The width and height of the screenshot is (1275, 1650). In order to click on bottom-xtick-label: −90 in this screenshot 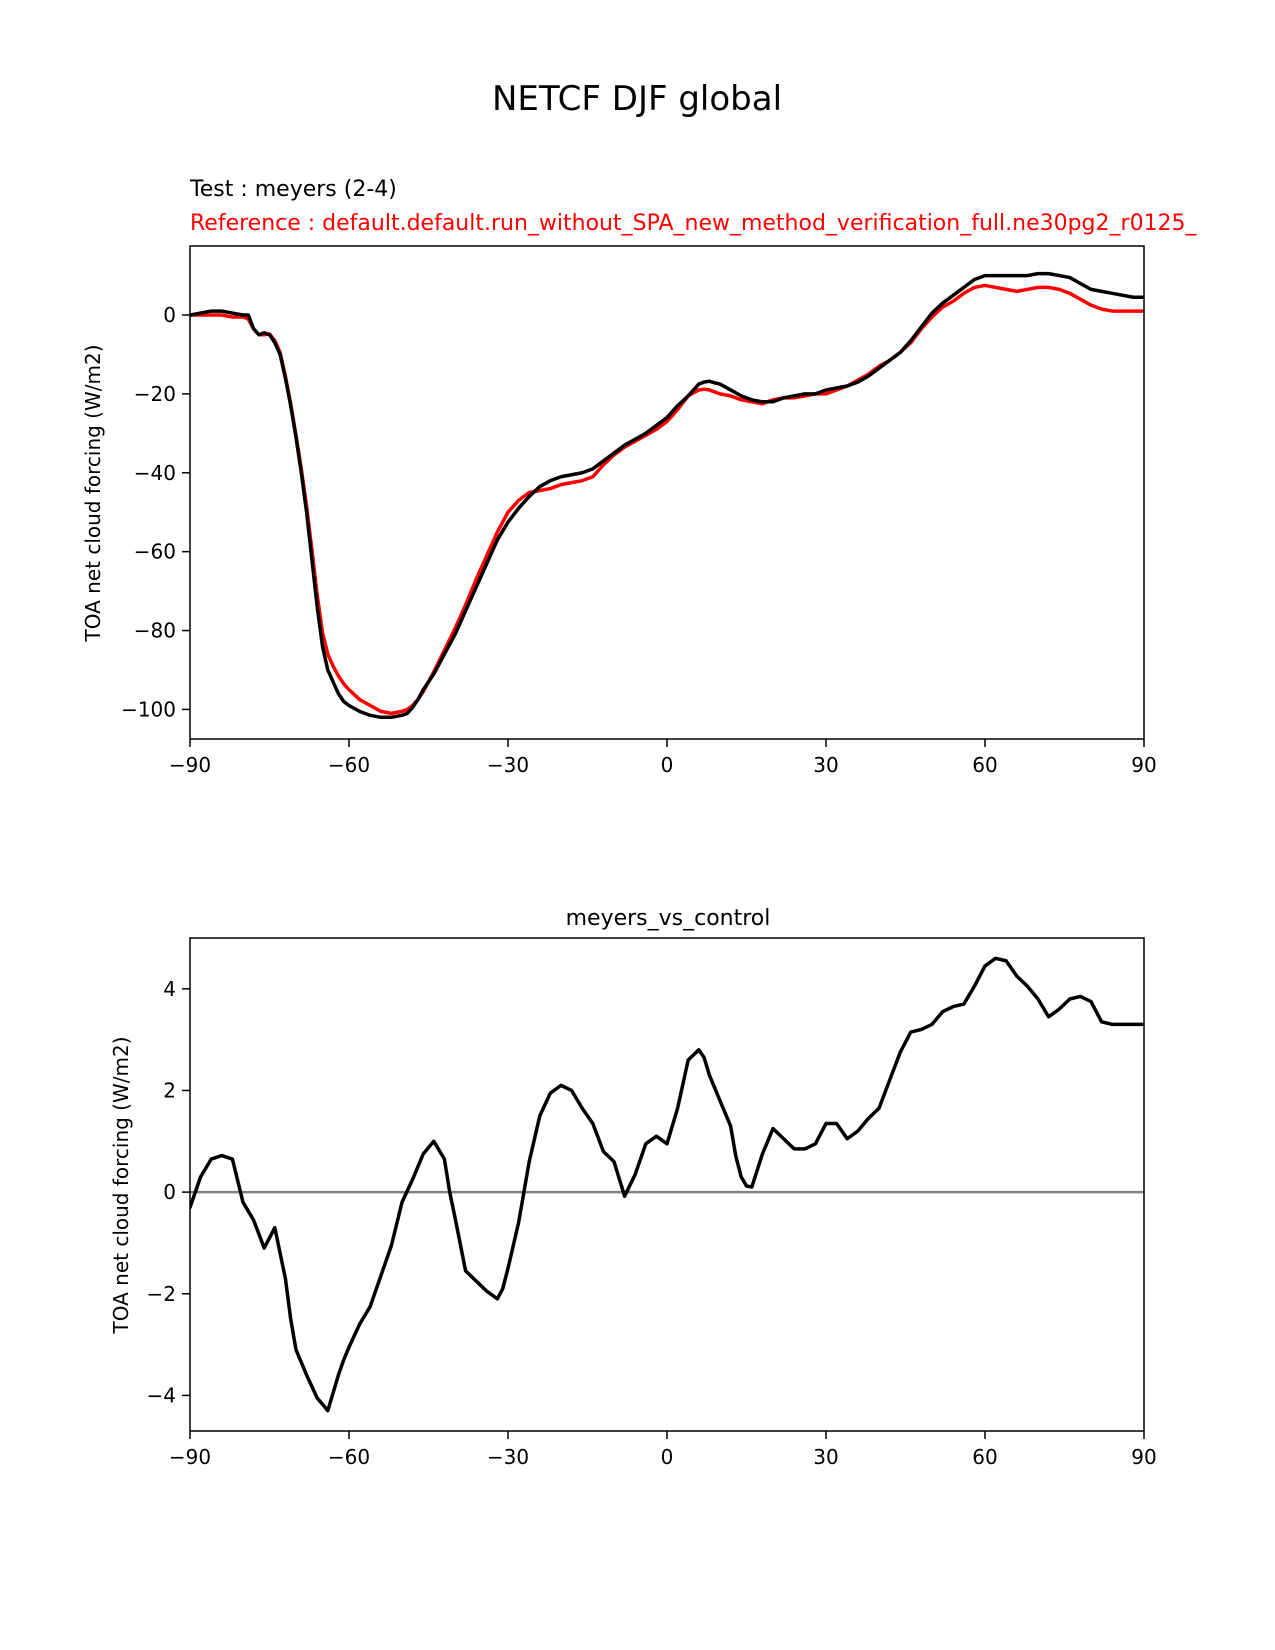, I will do `click(190, 1457)`.